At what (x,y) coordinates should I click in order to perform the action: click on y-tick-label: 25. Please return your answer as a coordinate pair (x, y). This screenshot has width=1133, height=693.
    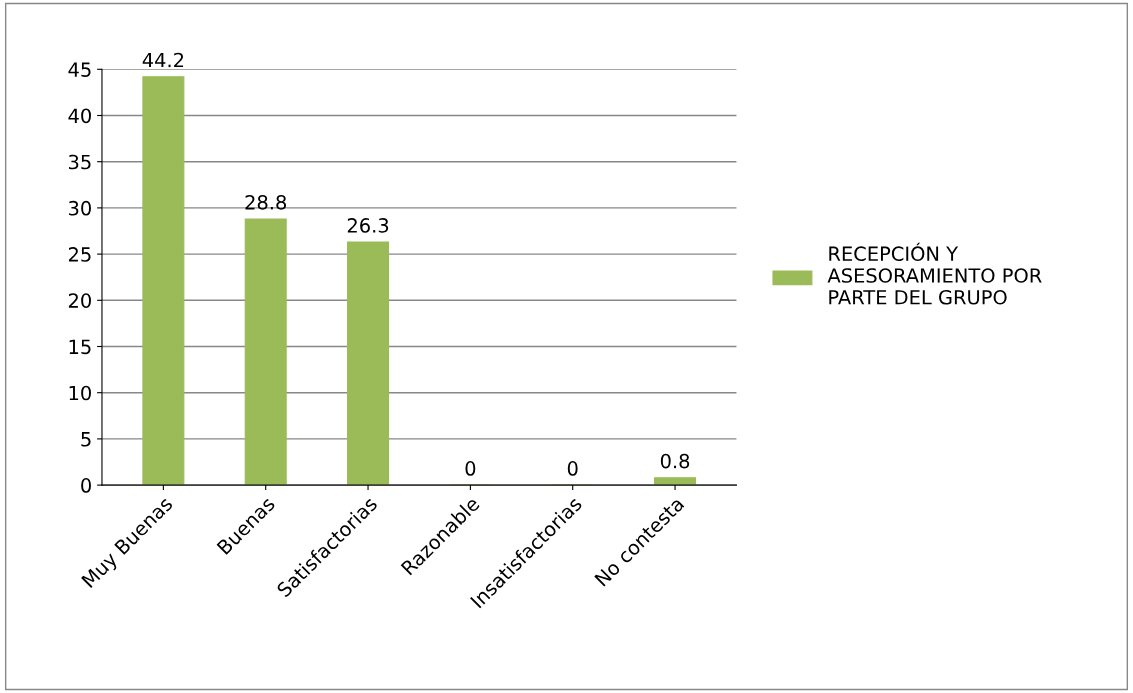
    Looking at the image, I should click on (79, 254).